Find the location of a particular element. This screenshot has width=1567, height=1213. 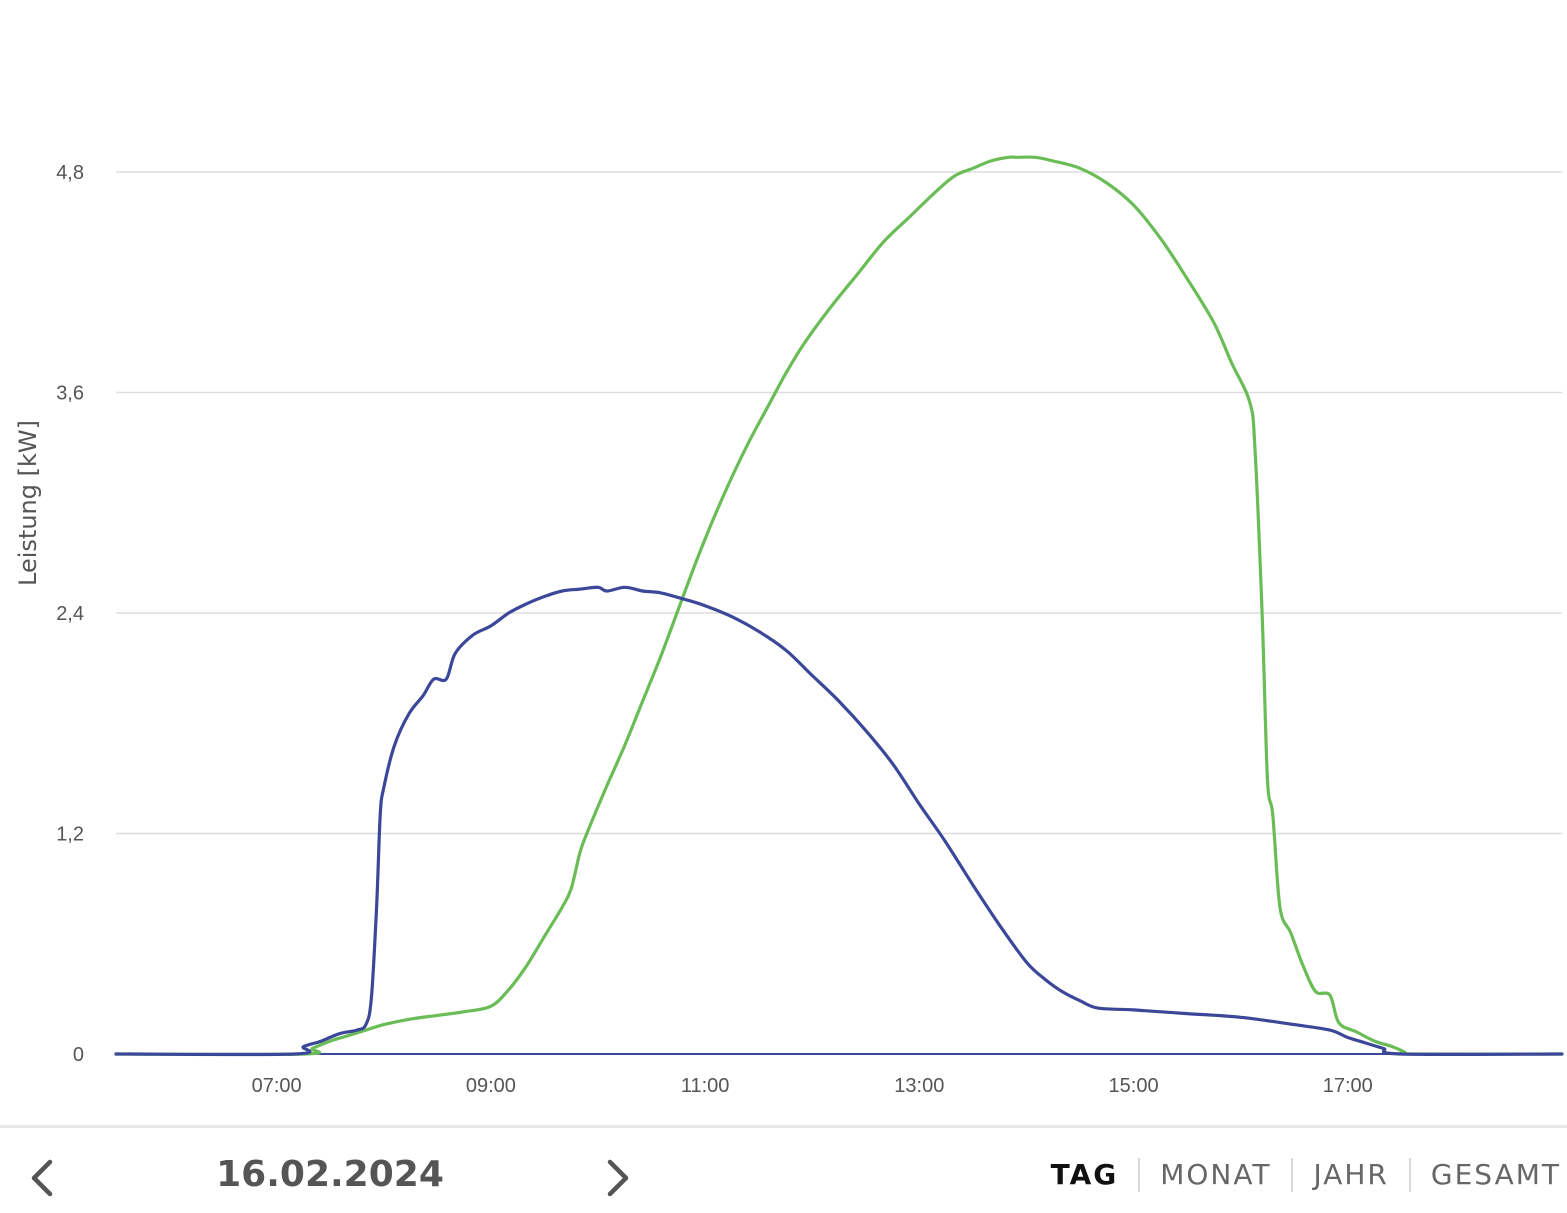

x-tick-label: 15:00 is located at coordinates (1134, 1086).